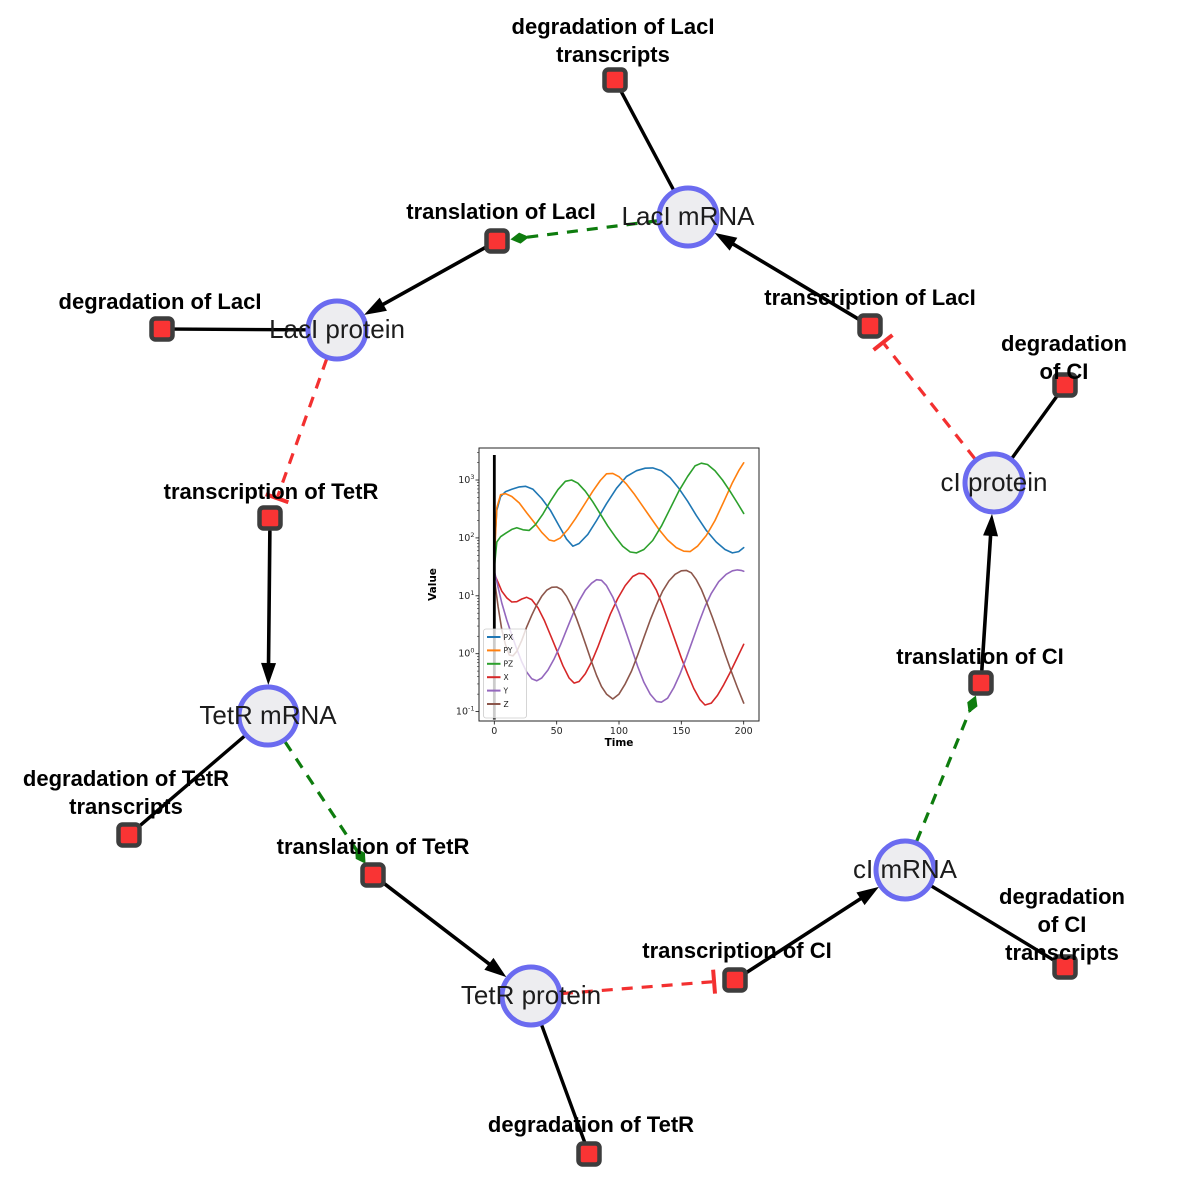 The height and width of the screenshot is (1200, 1189). I want to click on edge-consumption-cI_protein-degradation_cI, so click(1034, 427).